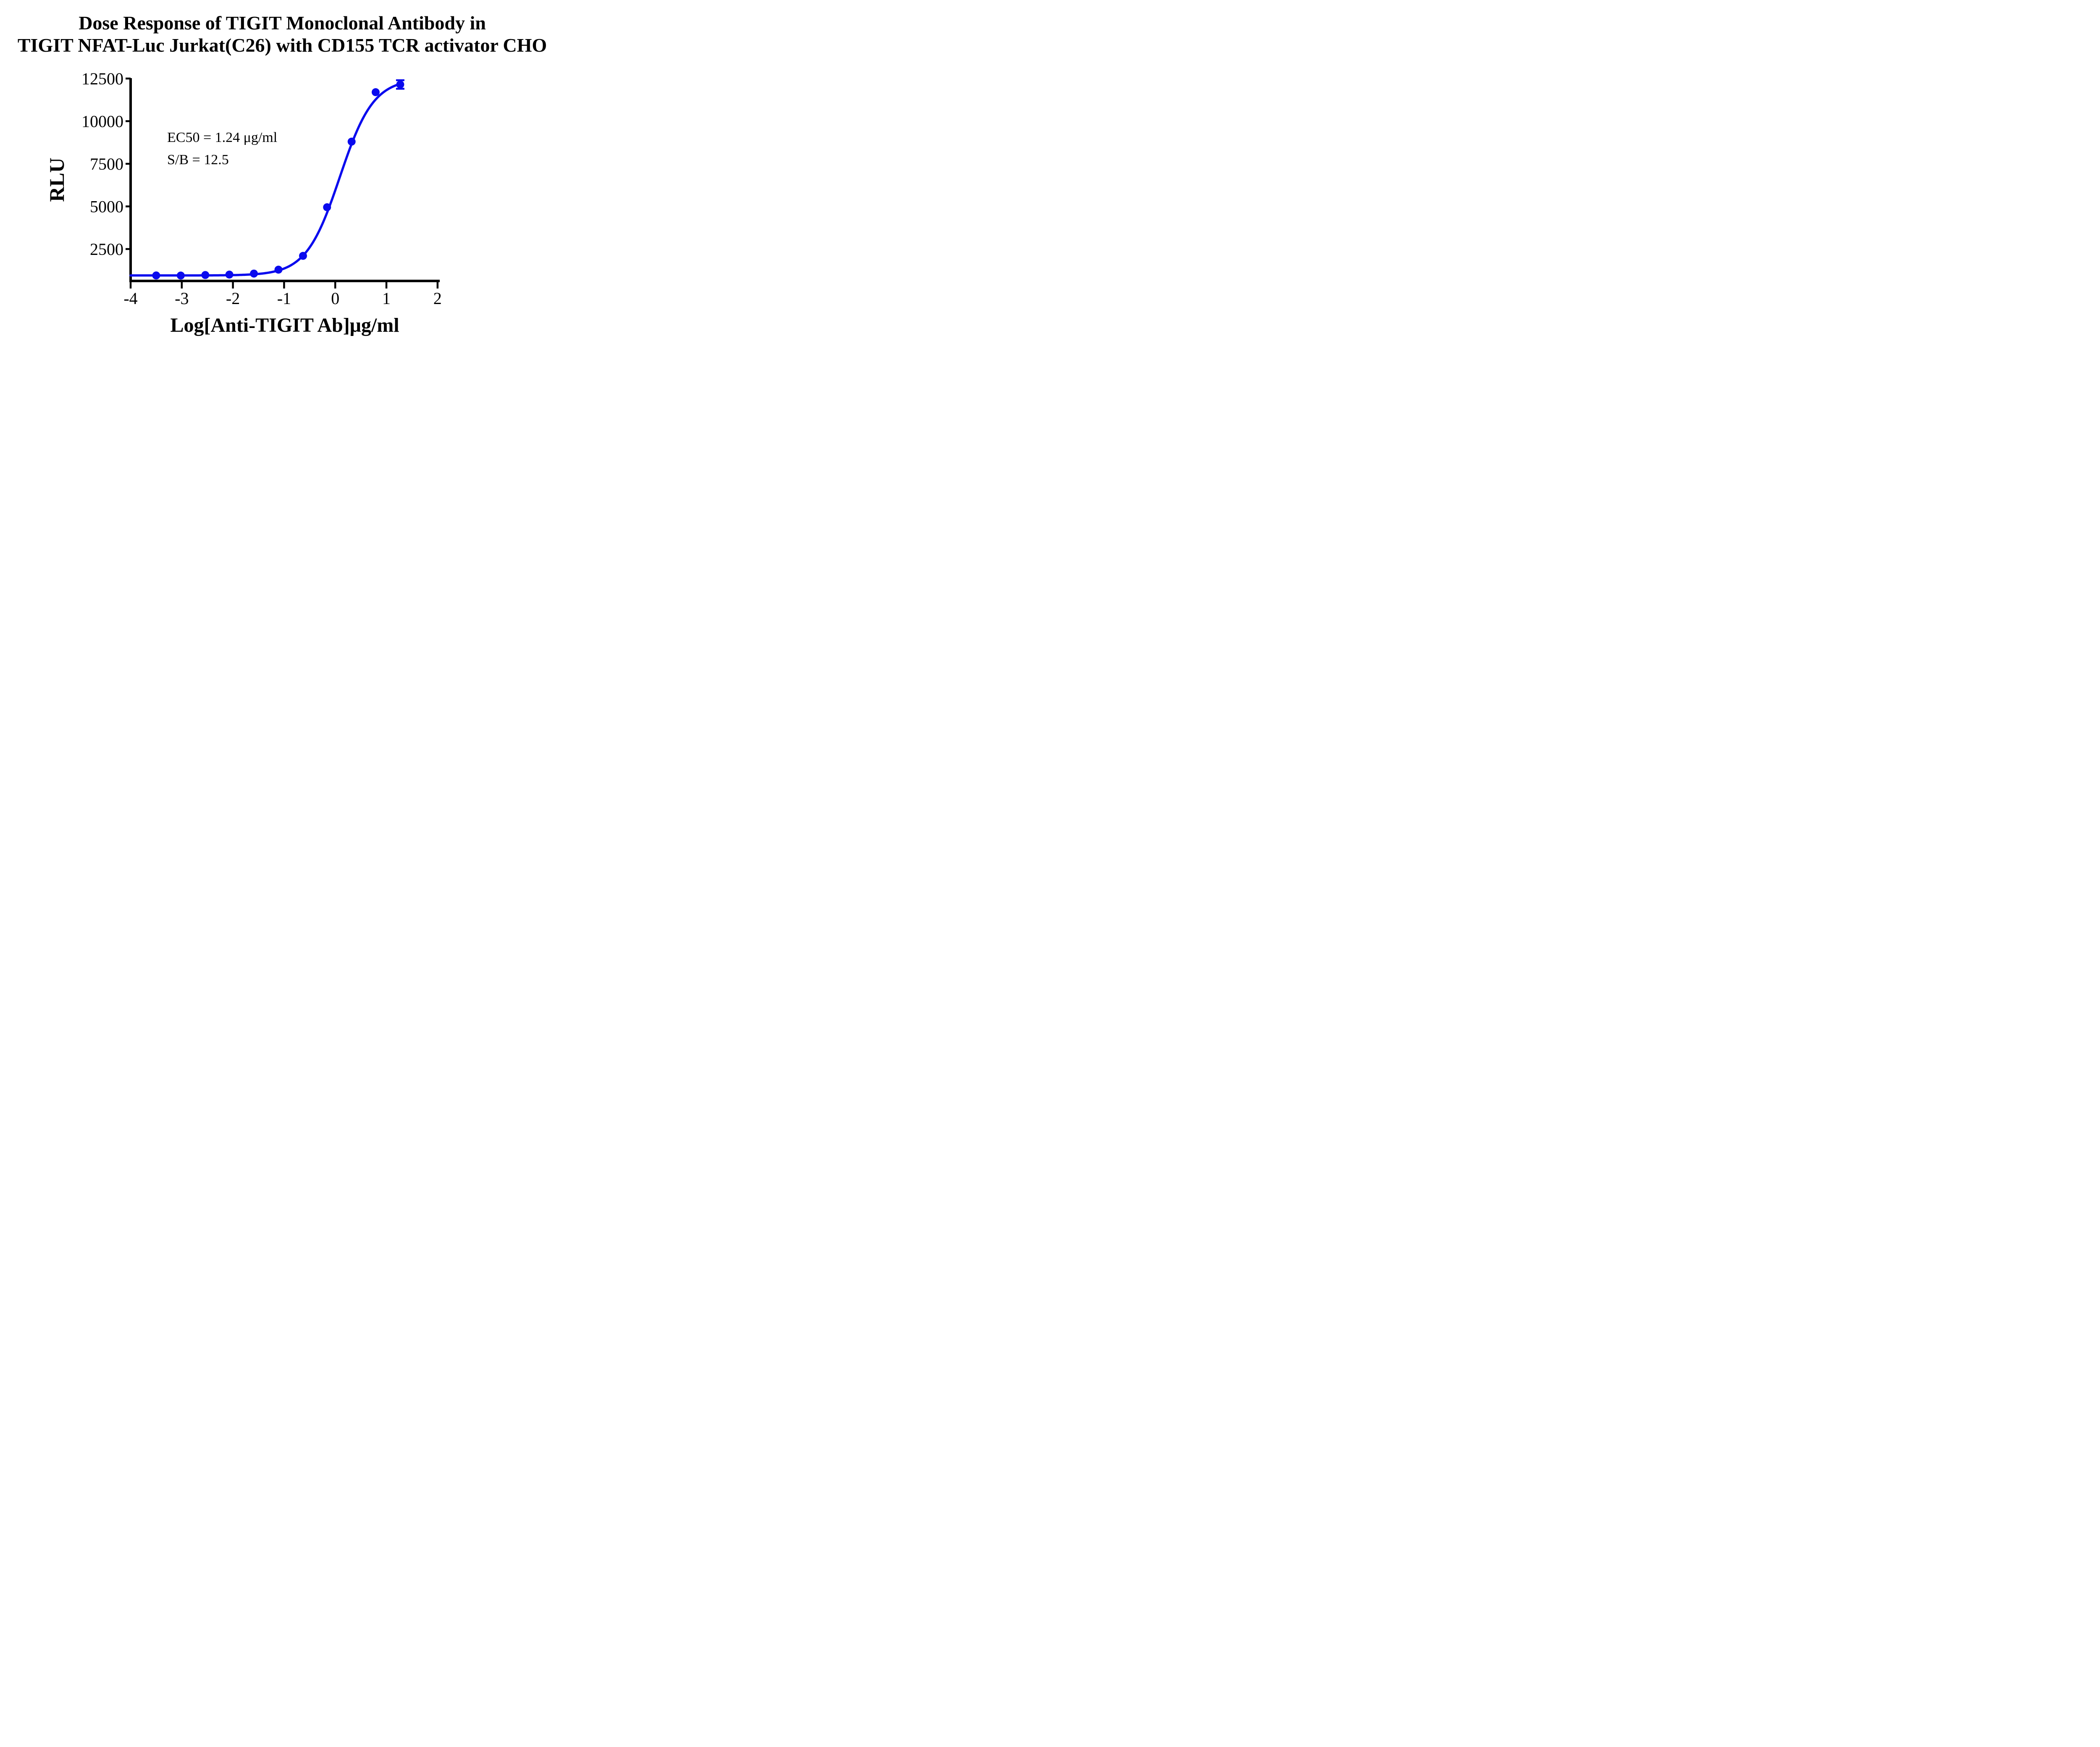 This screenshot has height=1747, width=2100. I want to click on y-tick-label-10000: 10000, so click(102, 122).